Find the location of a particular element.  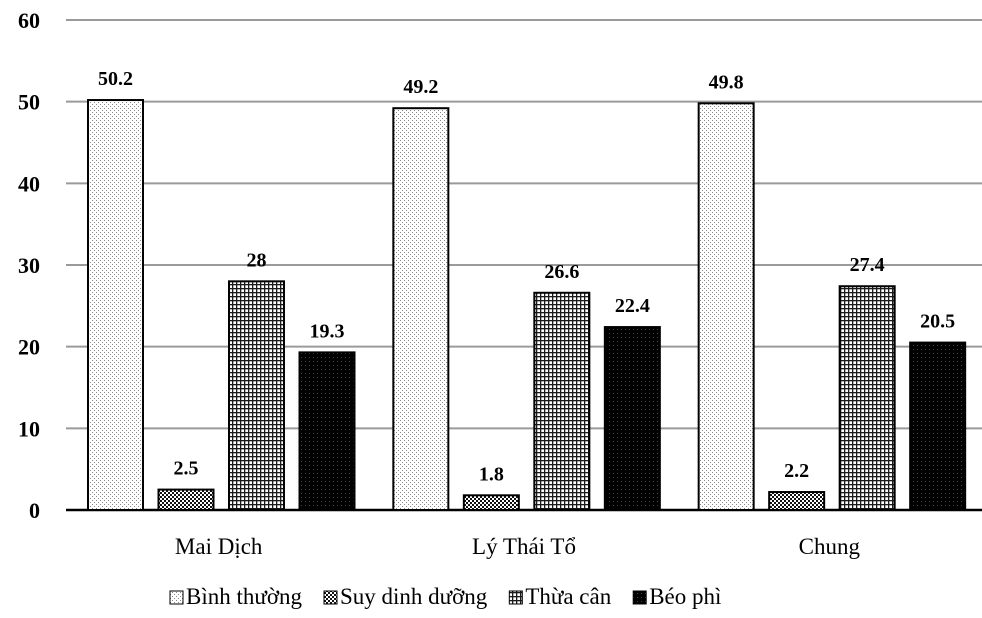

data-label: 27.4 is located at coordinates (867, 265).